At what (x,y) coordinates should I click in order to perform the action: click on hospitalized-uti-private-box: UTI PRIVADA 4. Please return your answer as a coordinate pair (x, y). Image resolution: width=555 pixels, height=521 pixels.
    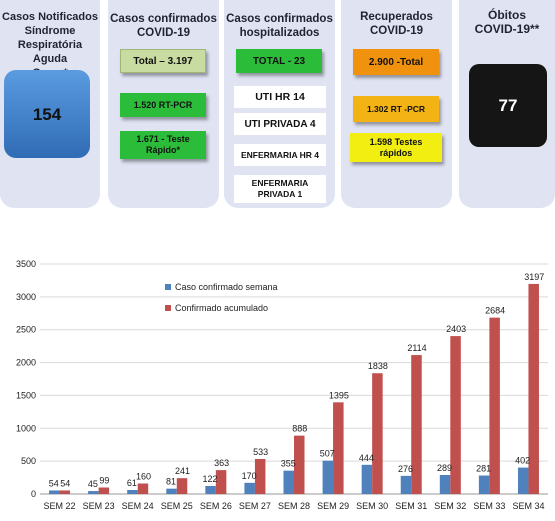
    Looking at the image, I should click on (280, 124).